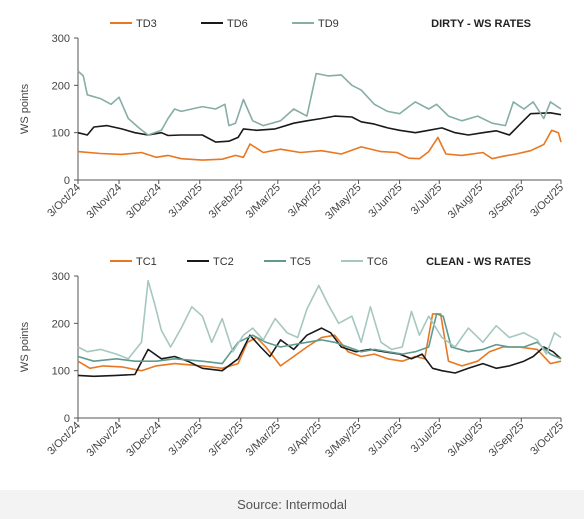 Image resolution: width=584 pixels, height=519 pixels. Describe the element at coordinates (146, 24) in the screenshot. I see `legend-label-td3: TD3` at that location.